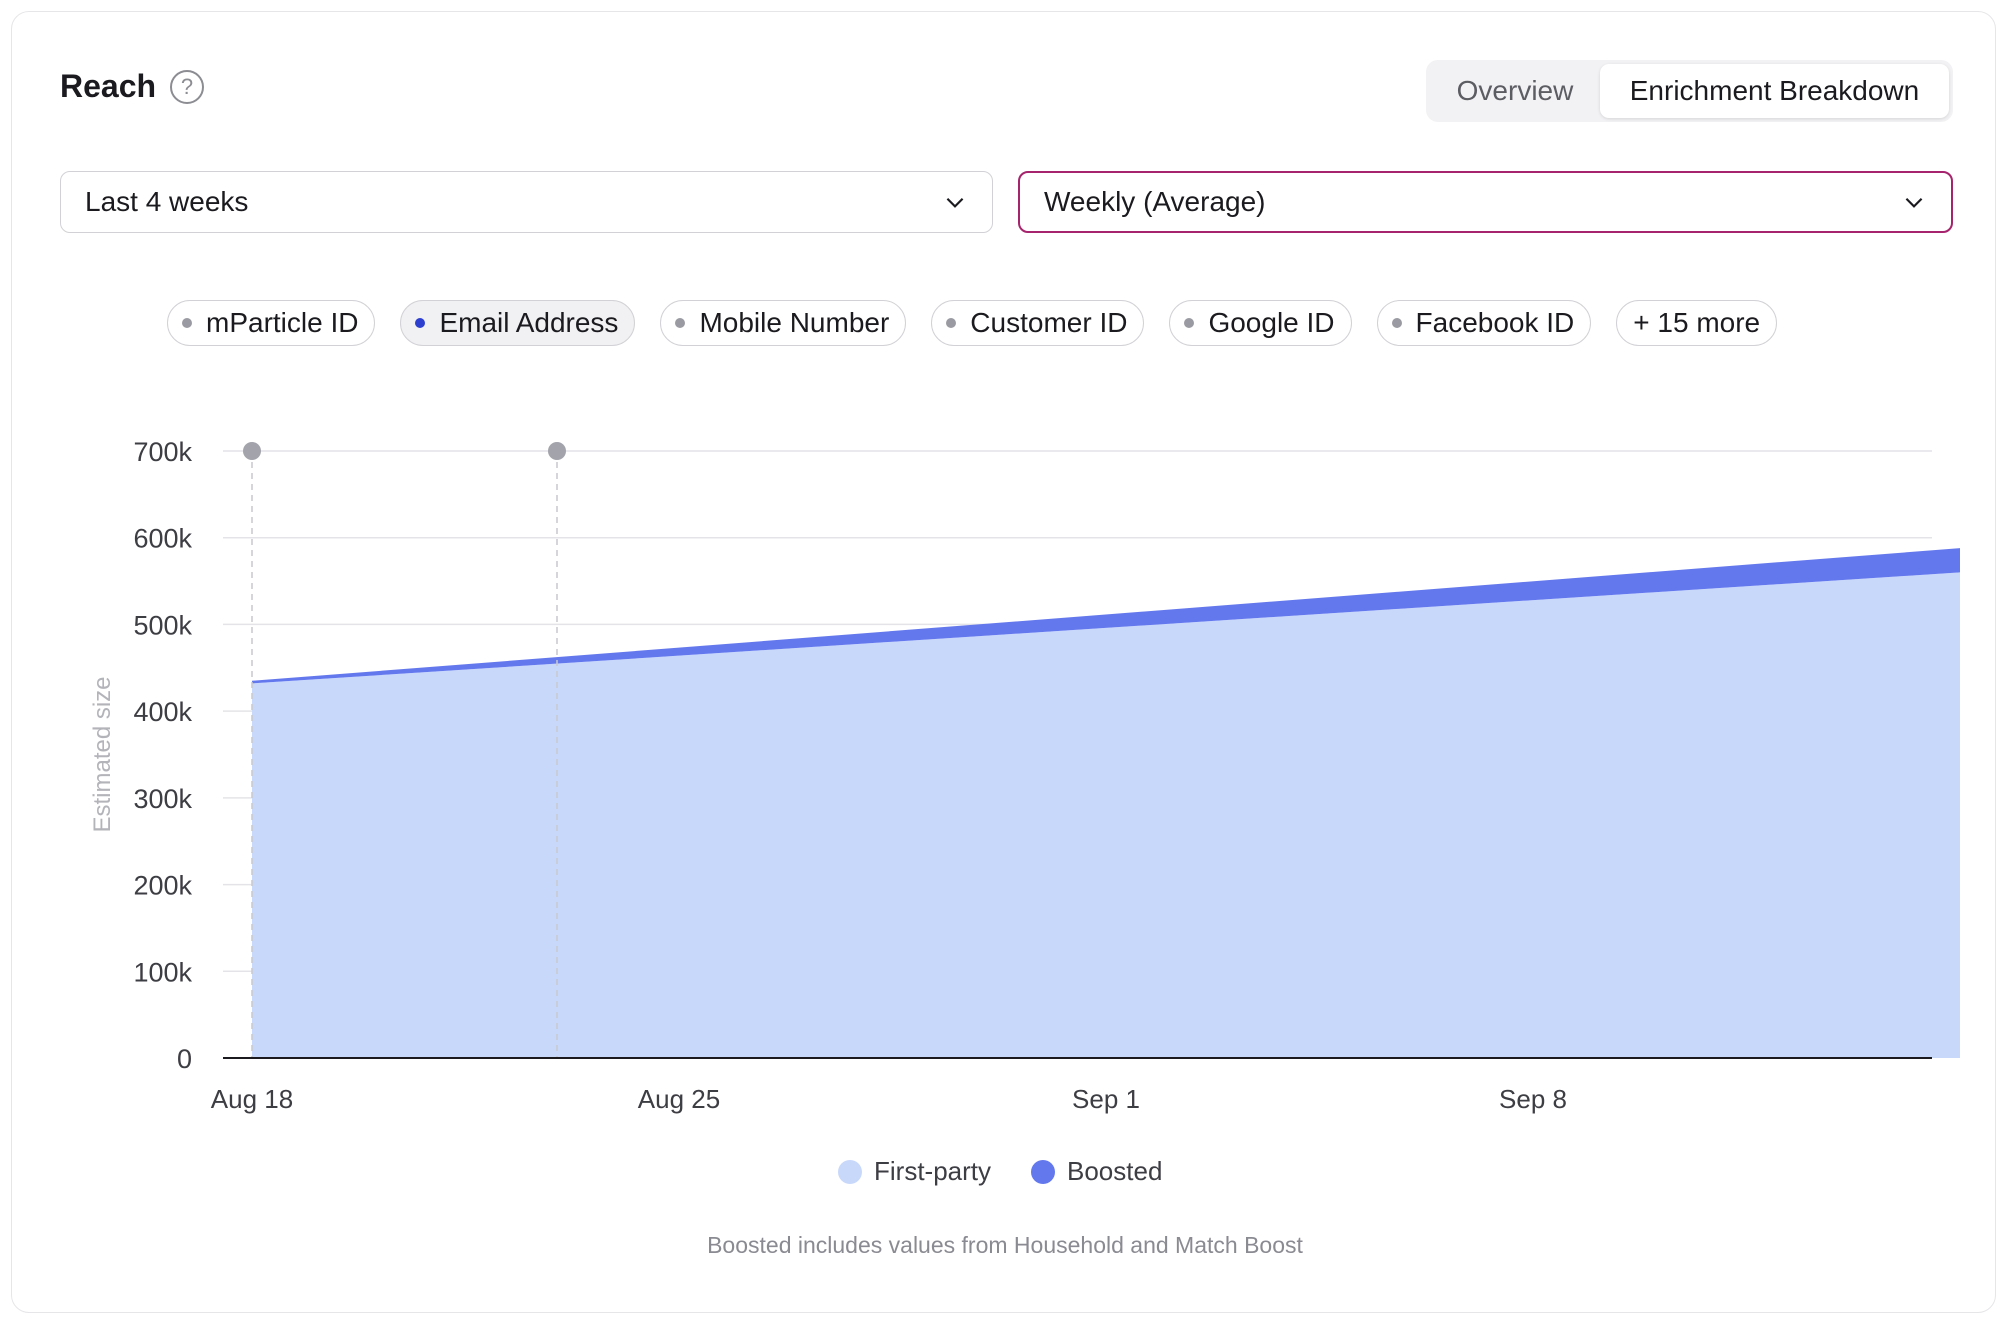  I want to click on x-tick-label: Aug 18, so click(252, 1099).